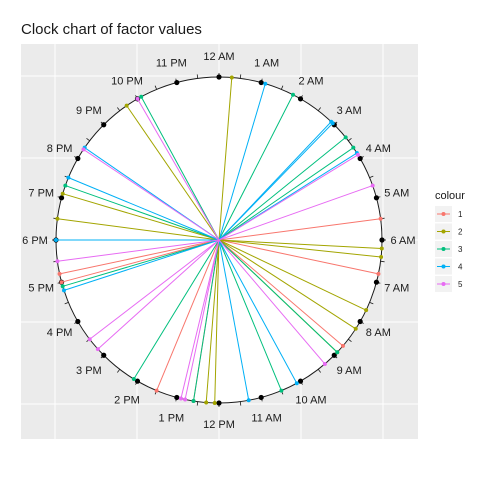  I want to click on hour-label: 4 AM, so click(378, 149).